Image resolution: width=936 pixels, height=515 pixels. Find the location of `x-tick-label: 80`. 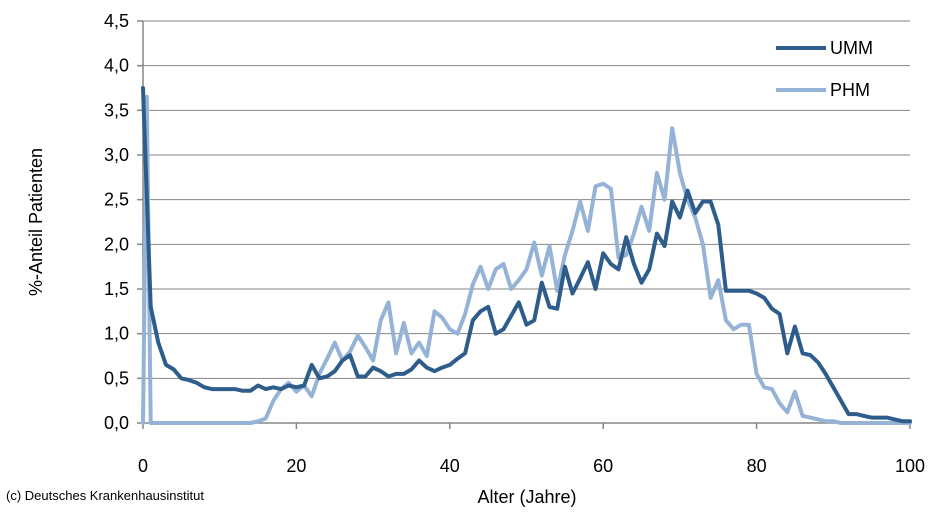

x-tick-label: 80 is located at coordinates (757, 466).